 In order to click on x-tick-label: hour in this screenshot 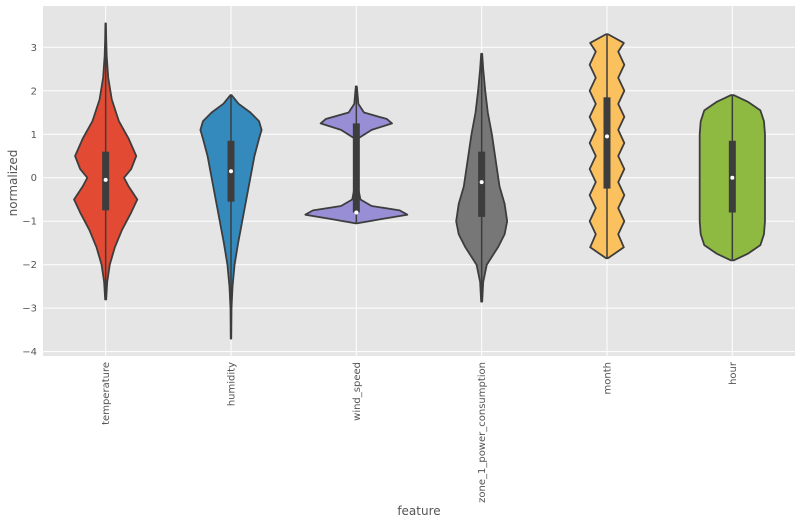, I will do `click(733, 373)`.